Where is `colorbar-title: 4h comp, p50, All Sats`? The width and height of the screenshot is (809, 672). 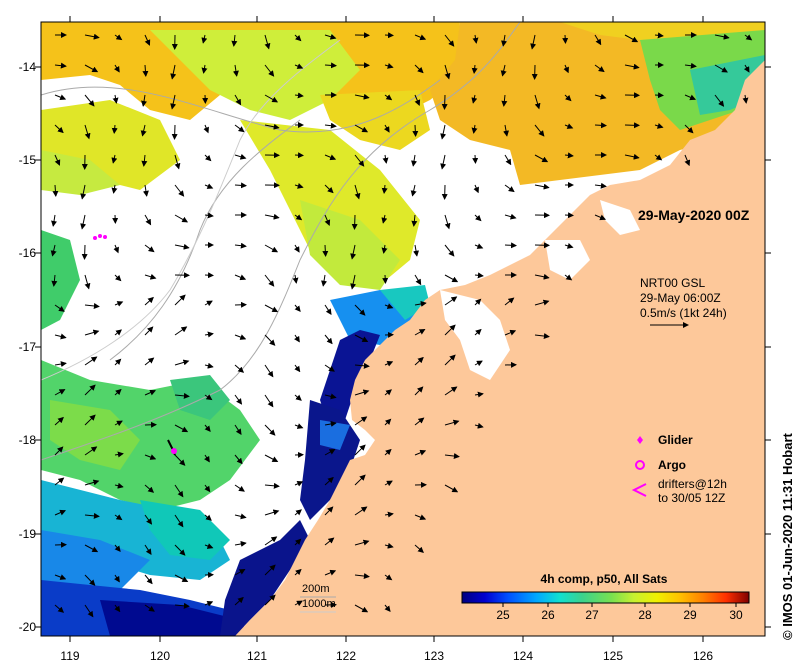
colorbar-title: 4h comp, p50, All Sats is located at coordinates (604, 579).